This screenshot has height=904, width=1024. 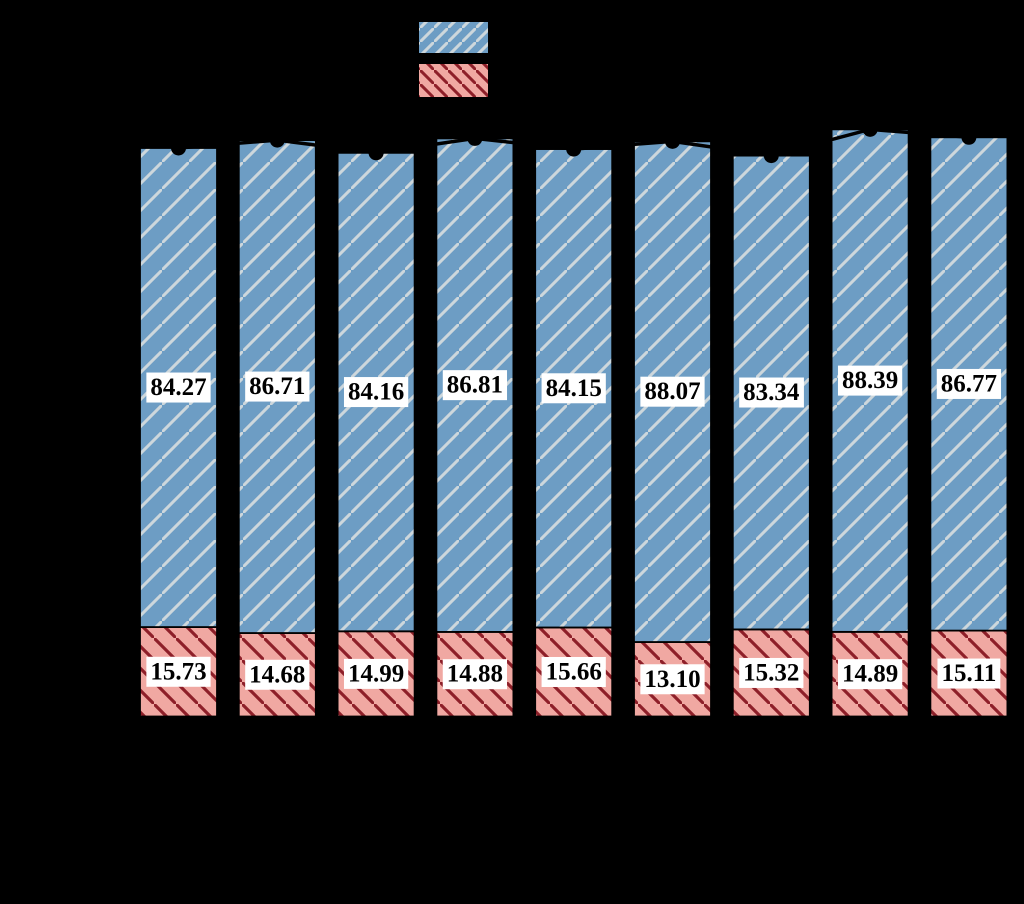 I want to click on pink-value-label-group: 13.10, so click(x=672, y=679).